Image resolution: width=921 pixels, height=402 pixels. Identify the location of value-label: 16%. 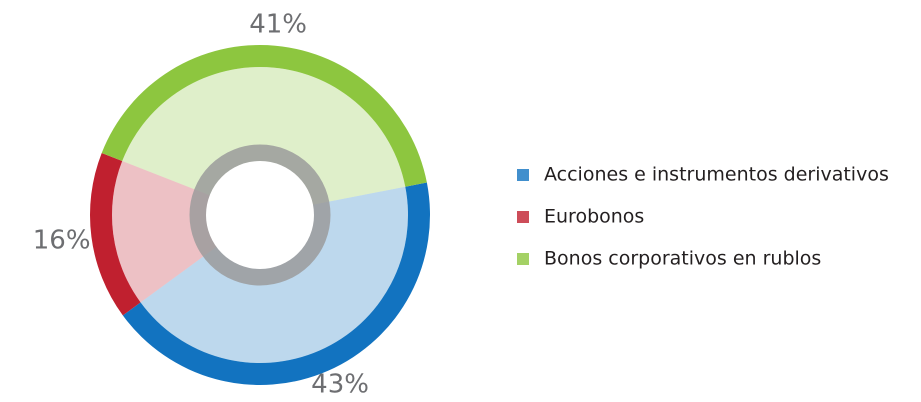
(62, 240).